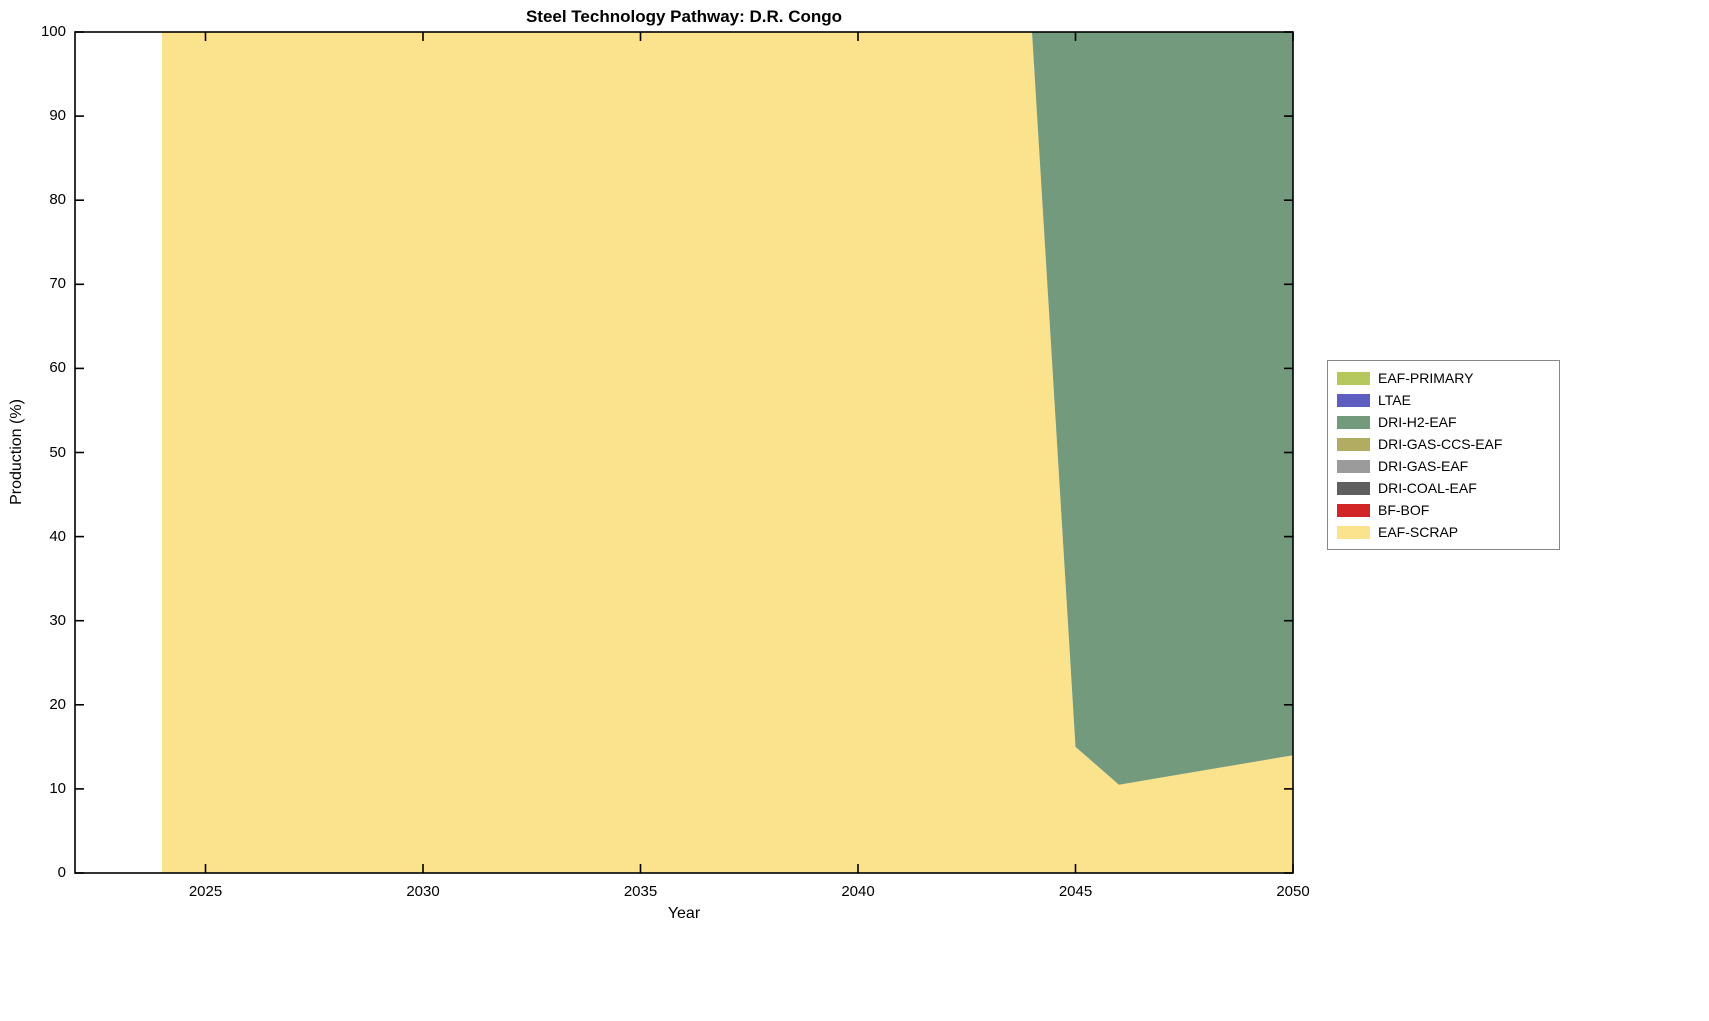 This screenshot has width=1709, height=1021. Describe the element at coordinates (1404, 510) in the screenshot. I see `legend-label: BF-BOF` at that location.